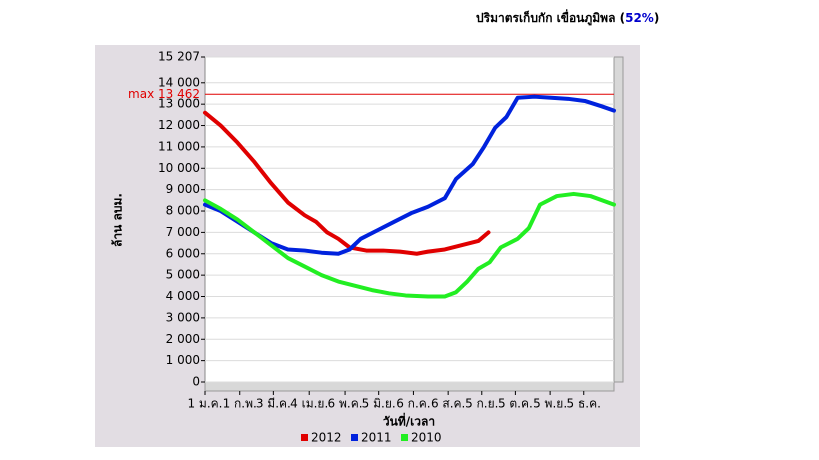  I want to click on title-text: ), so click(656, 18).